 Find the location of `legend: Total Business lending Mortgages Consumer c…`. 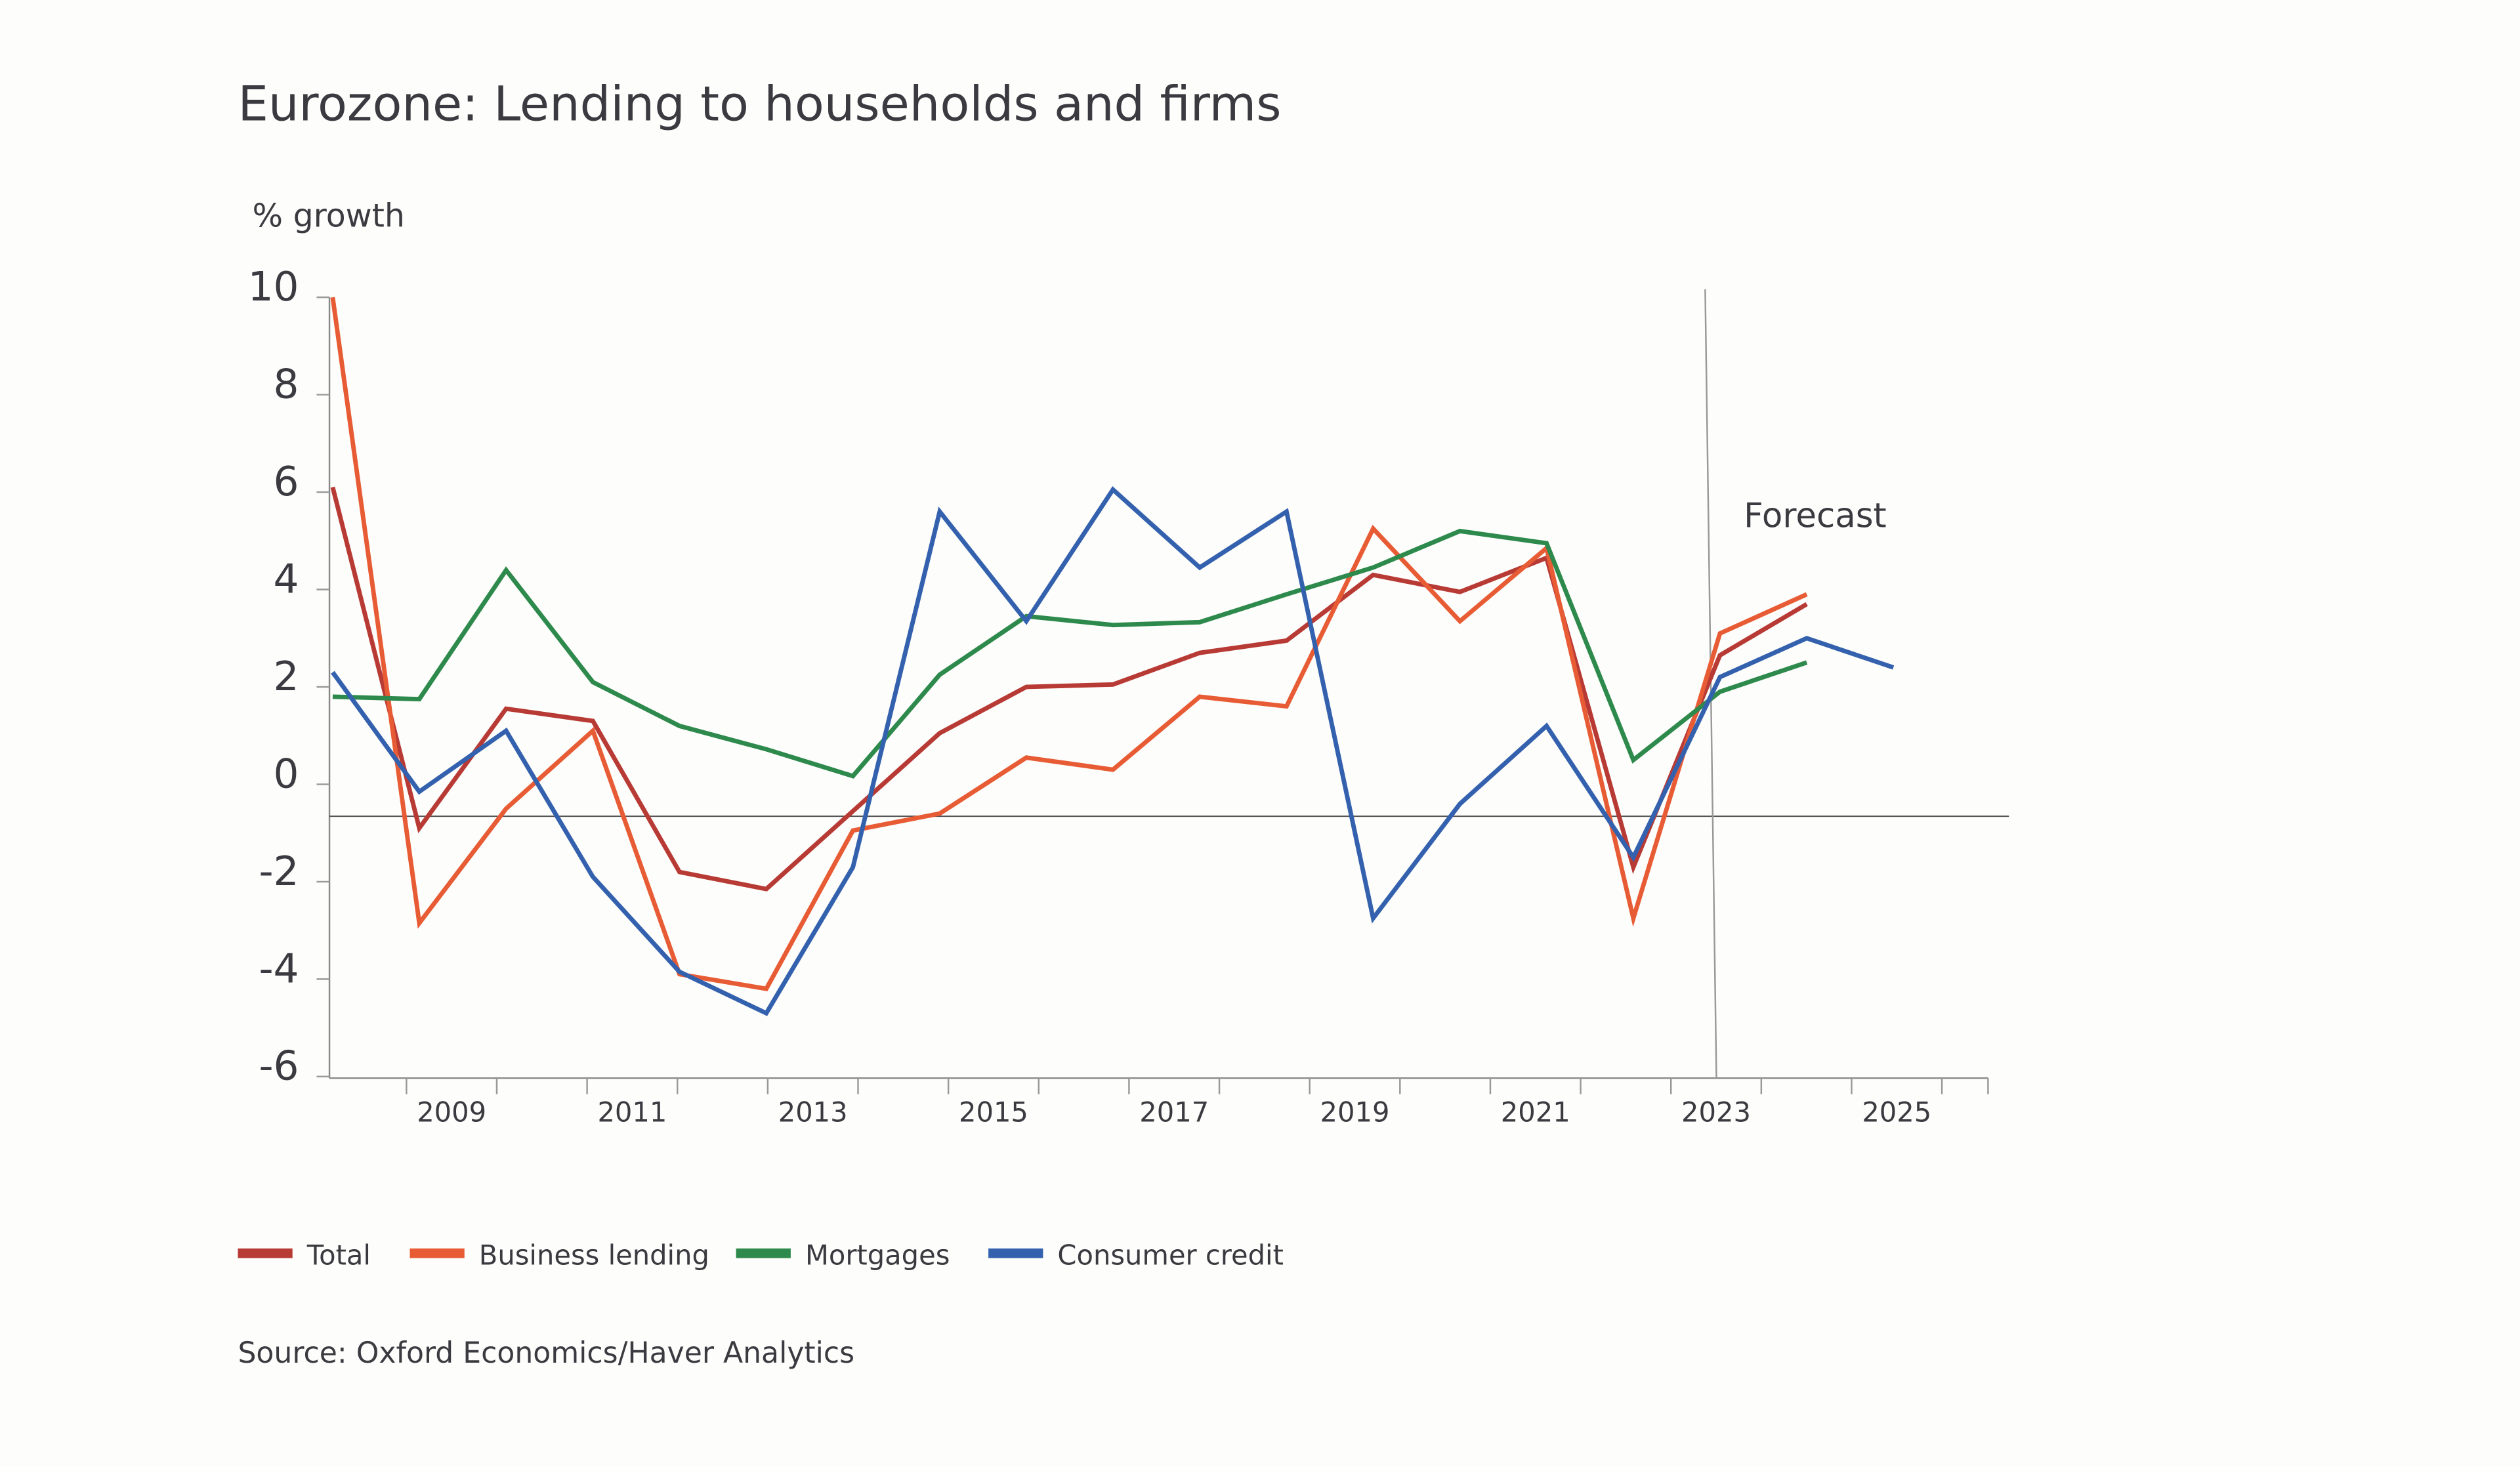

legend: Total Business lending Mortgages Consumer c… is located at coordinates (761, 1255).